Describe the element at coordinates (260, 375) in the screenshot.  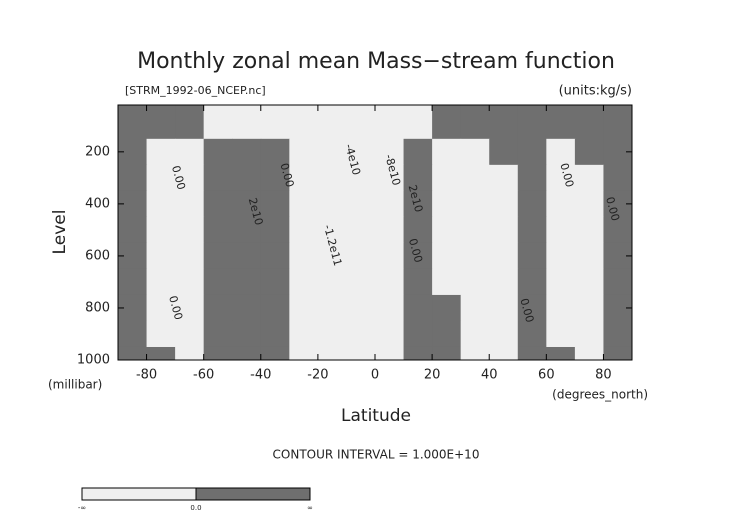
I see `x-tick-label: -40` at that location.